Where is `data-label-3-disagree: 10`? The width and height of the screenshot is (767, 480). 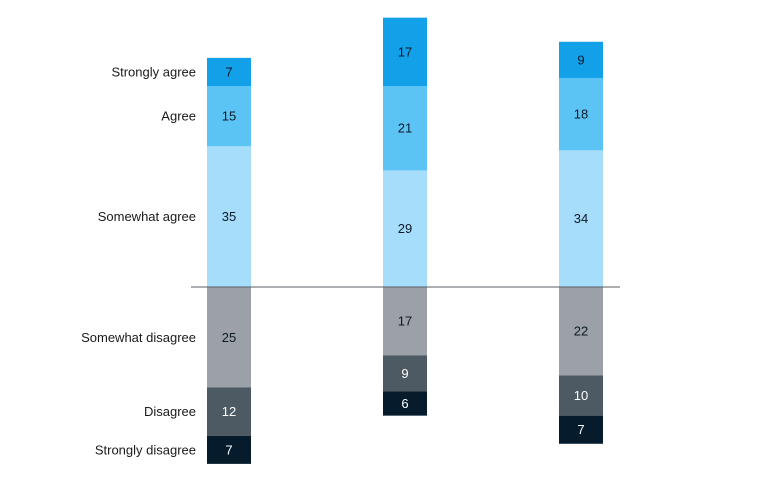 data-label-3-disagree: 10 is located at coordinates (581, 395).